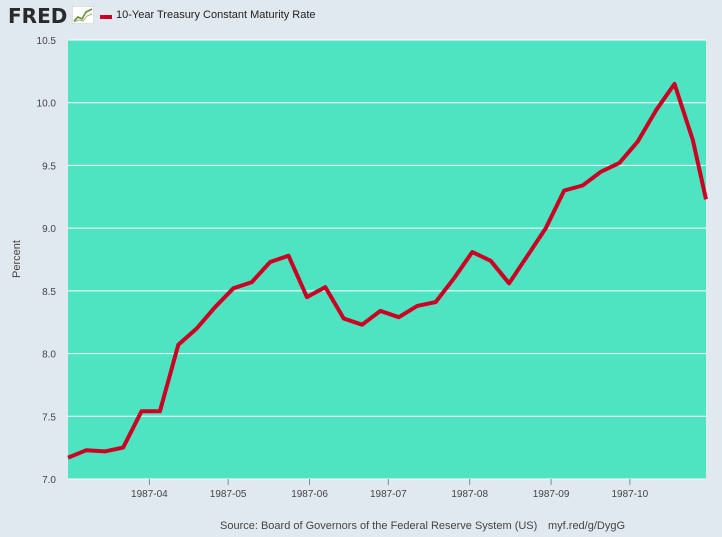 This screenshot has width=722, height=537. Describe the element at coordinates (469, 494) in the screenshot. I see `x-tick-label: 1987-08` at that location.